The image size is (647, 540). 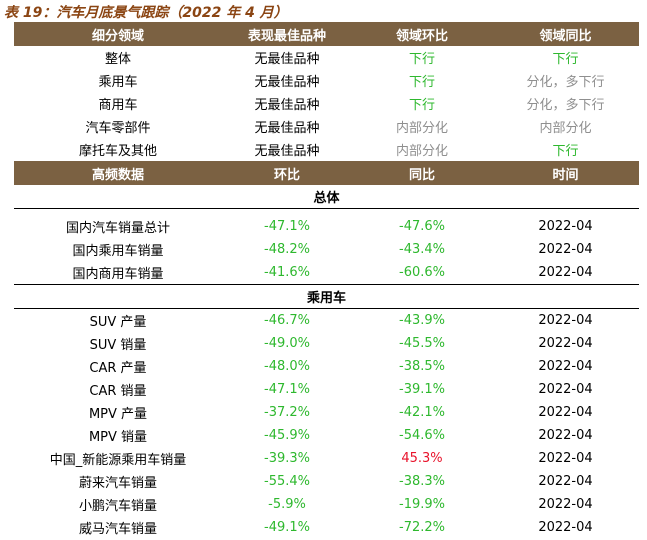 I want to click on mom-value: -49.1%, so click(x=287, y=527).